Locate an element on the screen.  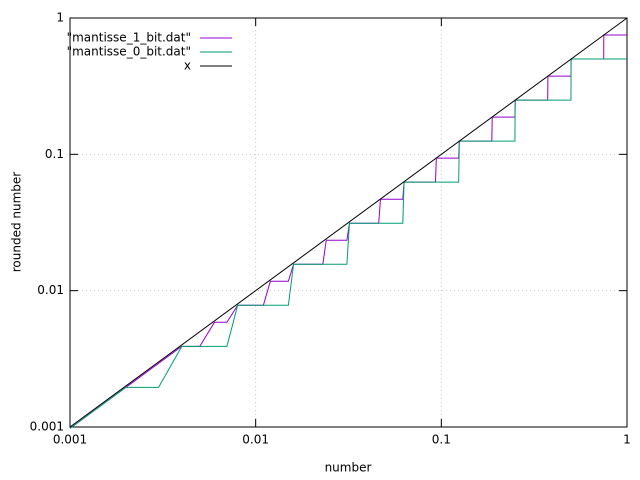
x-tick-label: 1 is located at coordinates (627, 440).